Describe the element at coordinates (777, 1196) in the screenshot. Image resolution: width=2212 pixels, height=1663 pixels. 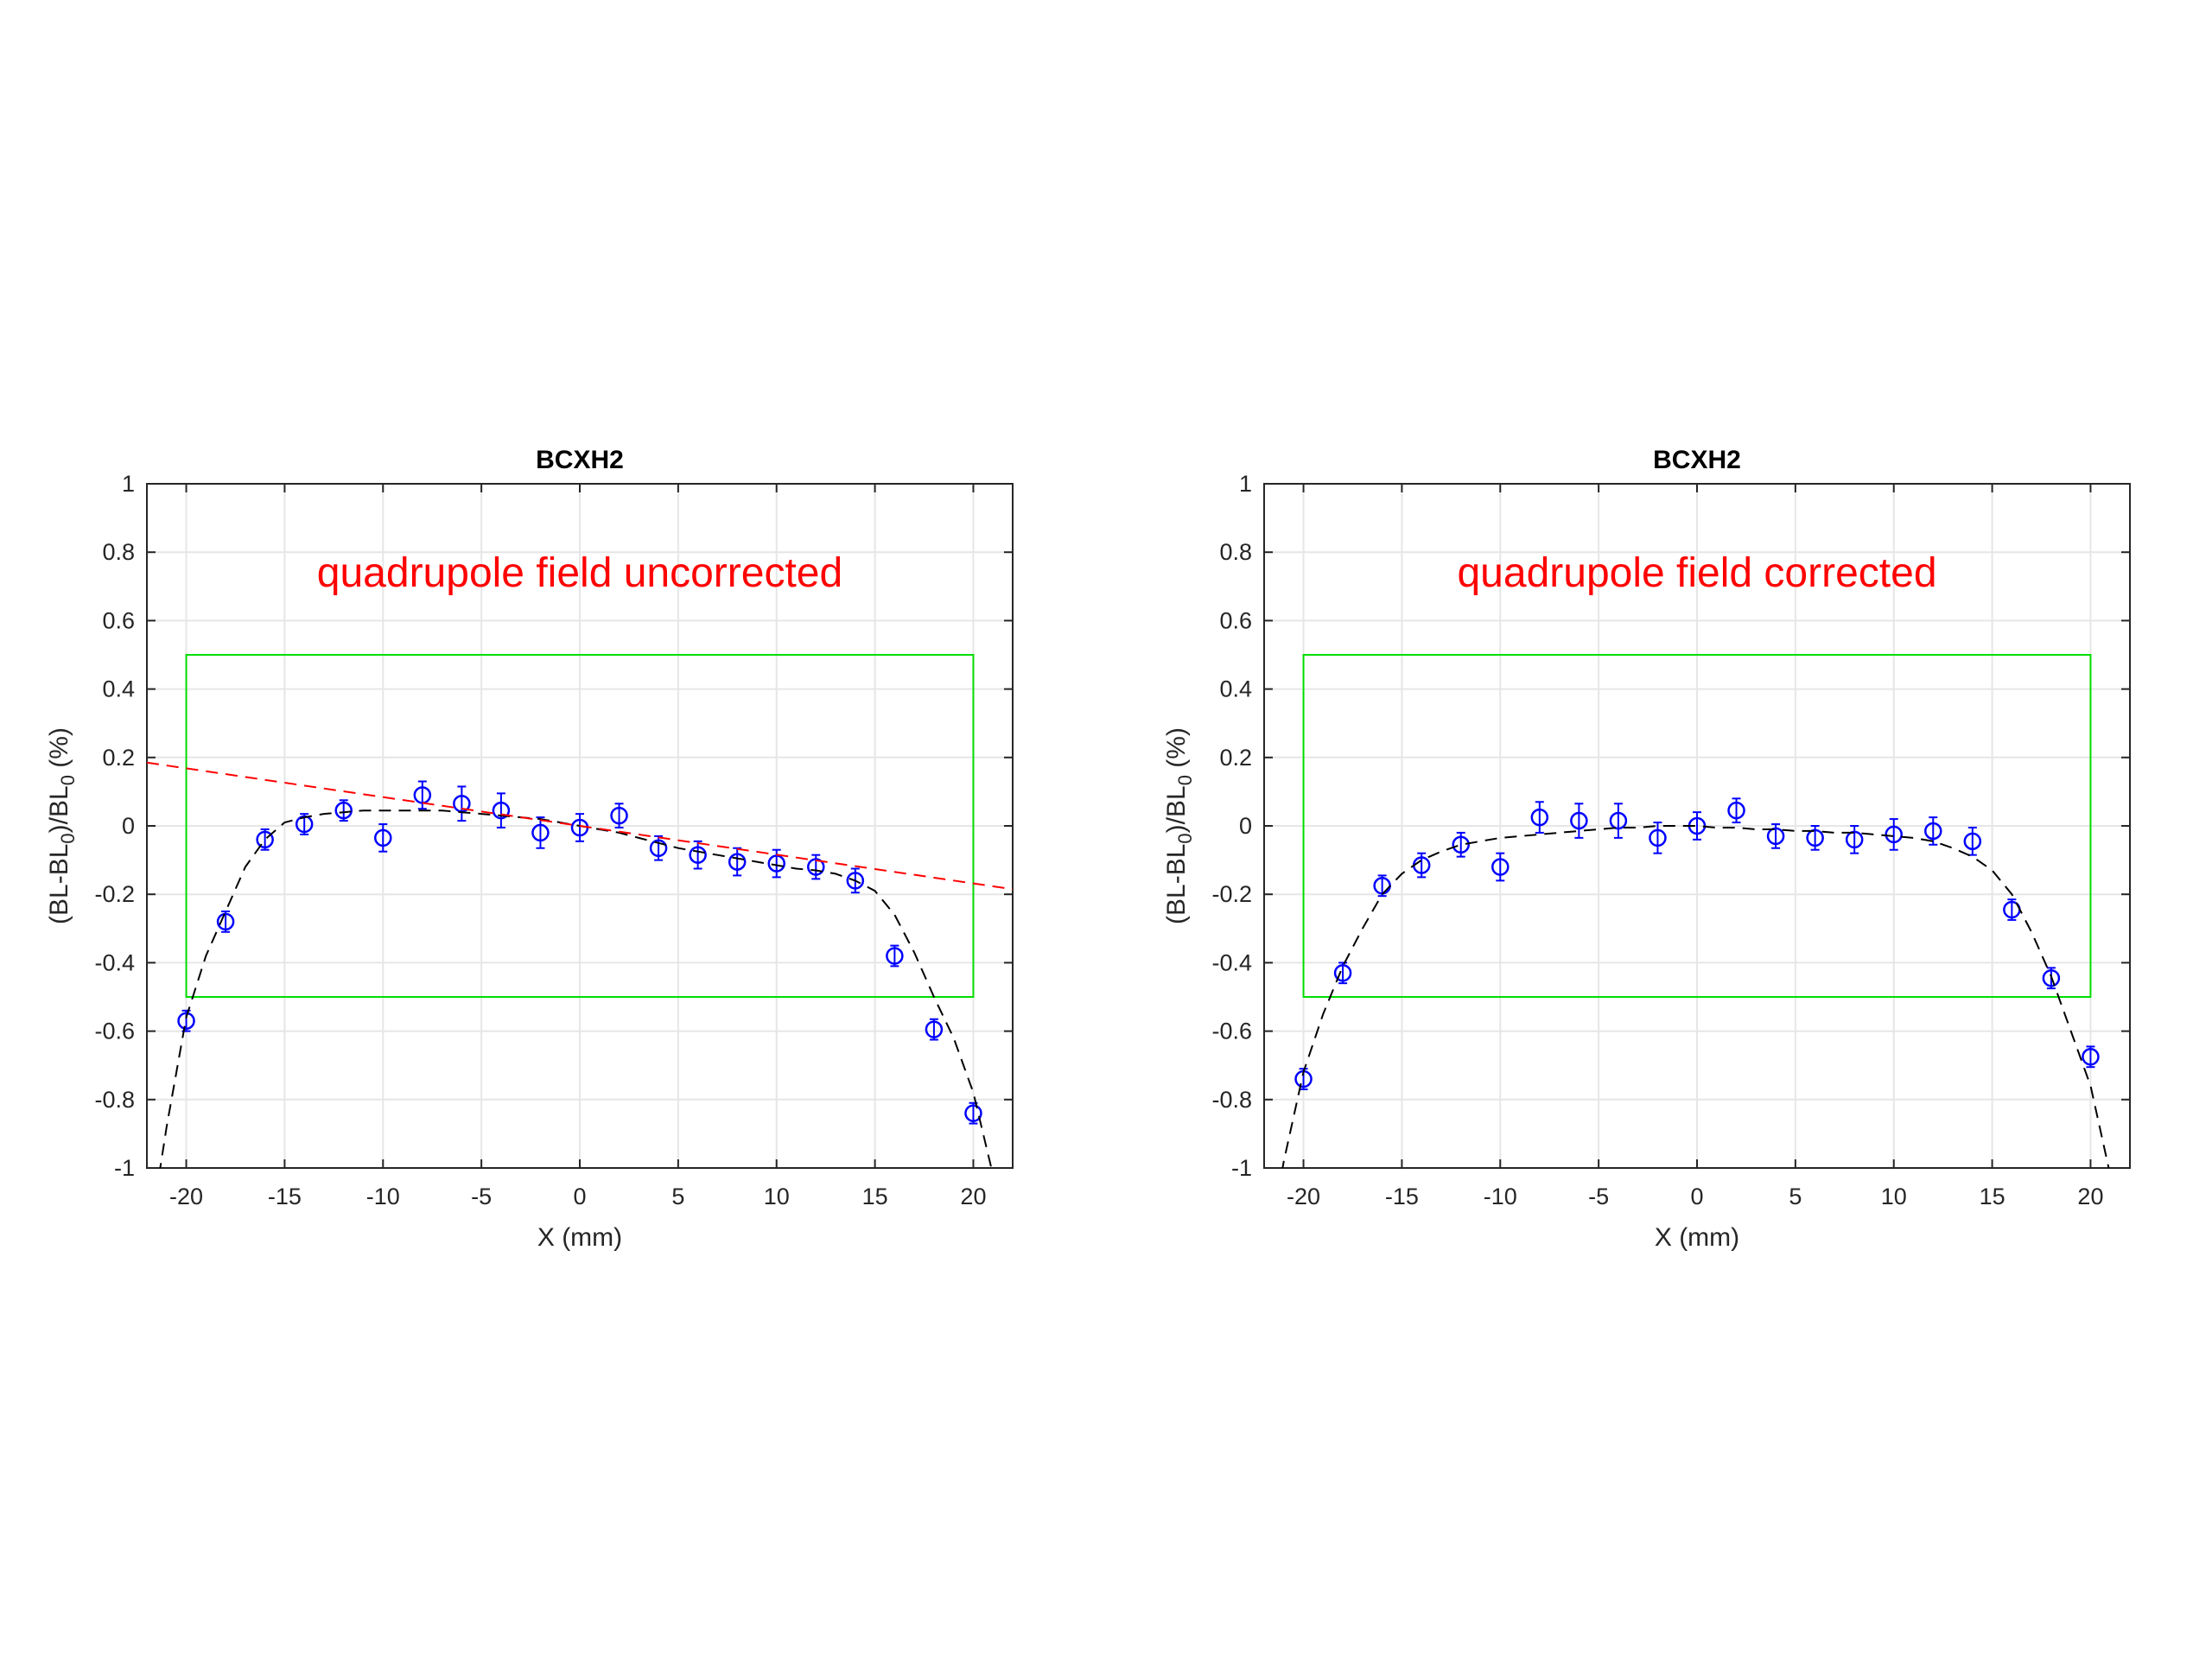
I see `x-tick-label: 10` at that location.